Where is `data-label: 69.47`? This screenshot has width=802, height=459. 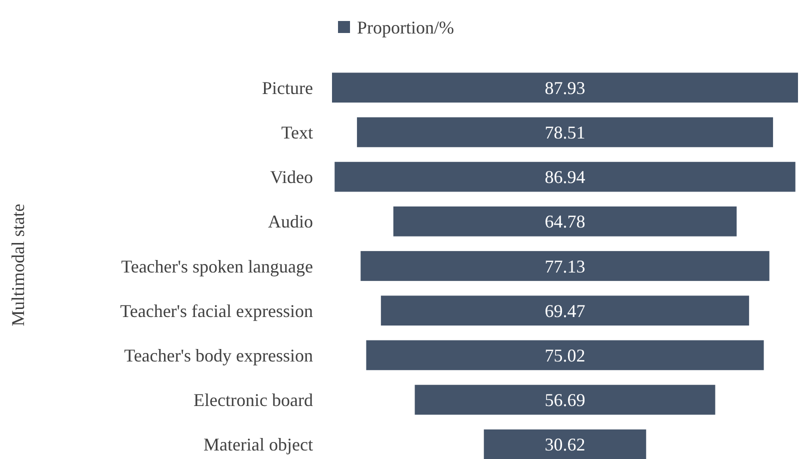 data-label: 69.47 is located at coordinates (565, 310).